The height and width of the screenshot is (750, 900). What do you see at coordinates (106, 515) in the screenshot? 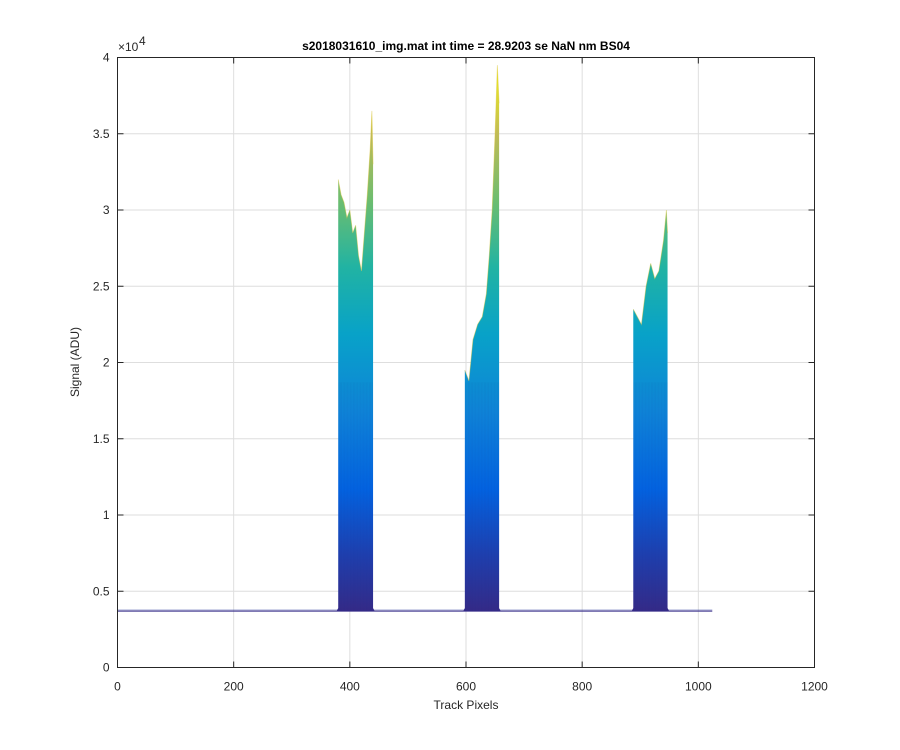
I see `y-tick-label: 1` at bounding box center [106, 515].